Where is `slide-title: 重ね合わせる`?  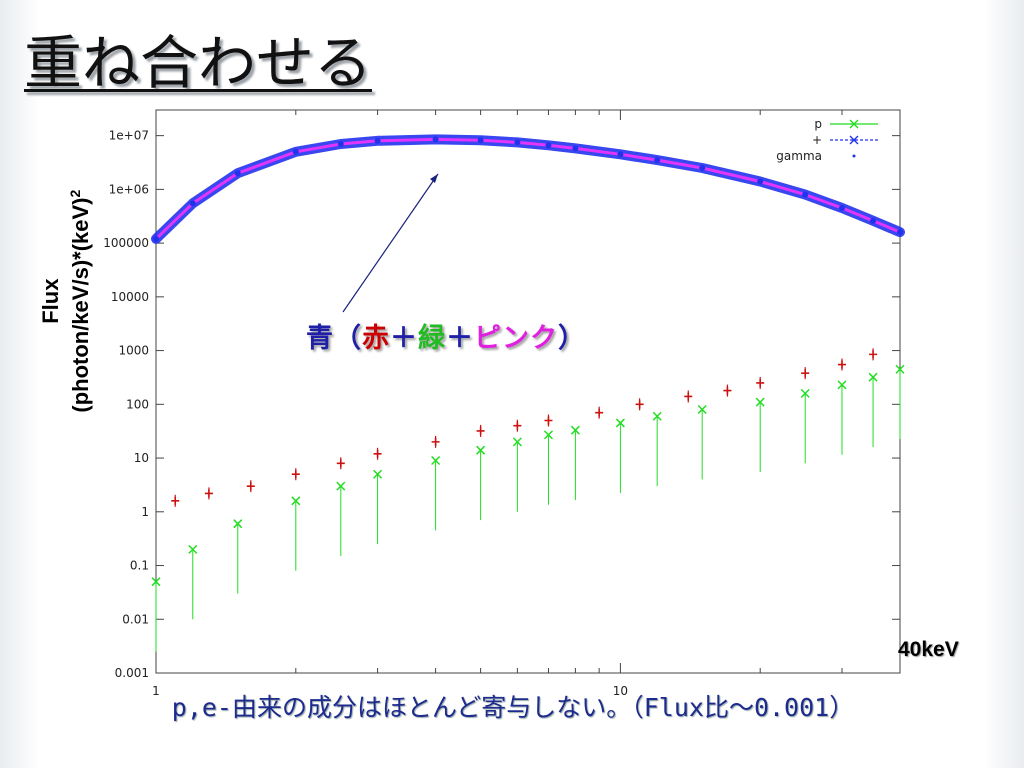
slide-title: 重ね合わせる is located at coordinates (198, 63).